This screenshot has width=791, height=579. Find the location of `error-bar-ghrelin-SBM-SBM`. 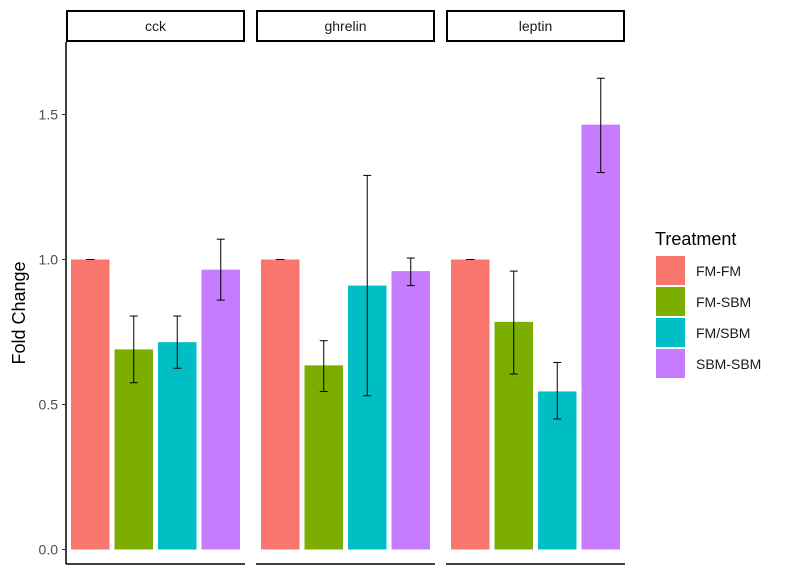

error-bar-ghrelin-SBM-SBM is located at coordinates (410, 272).